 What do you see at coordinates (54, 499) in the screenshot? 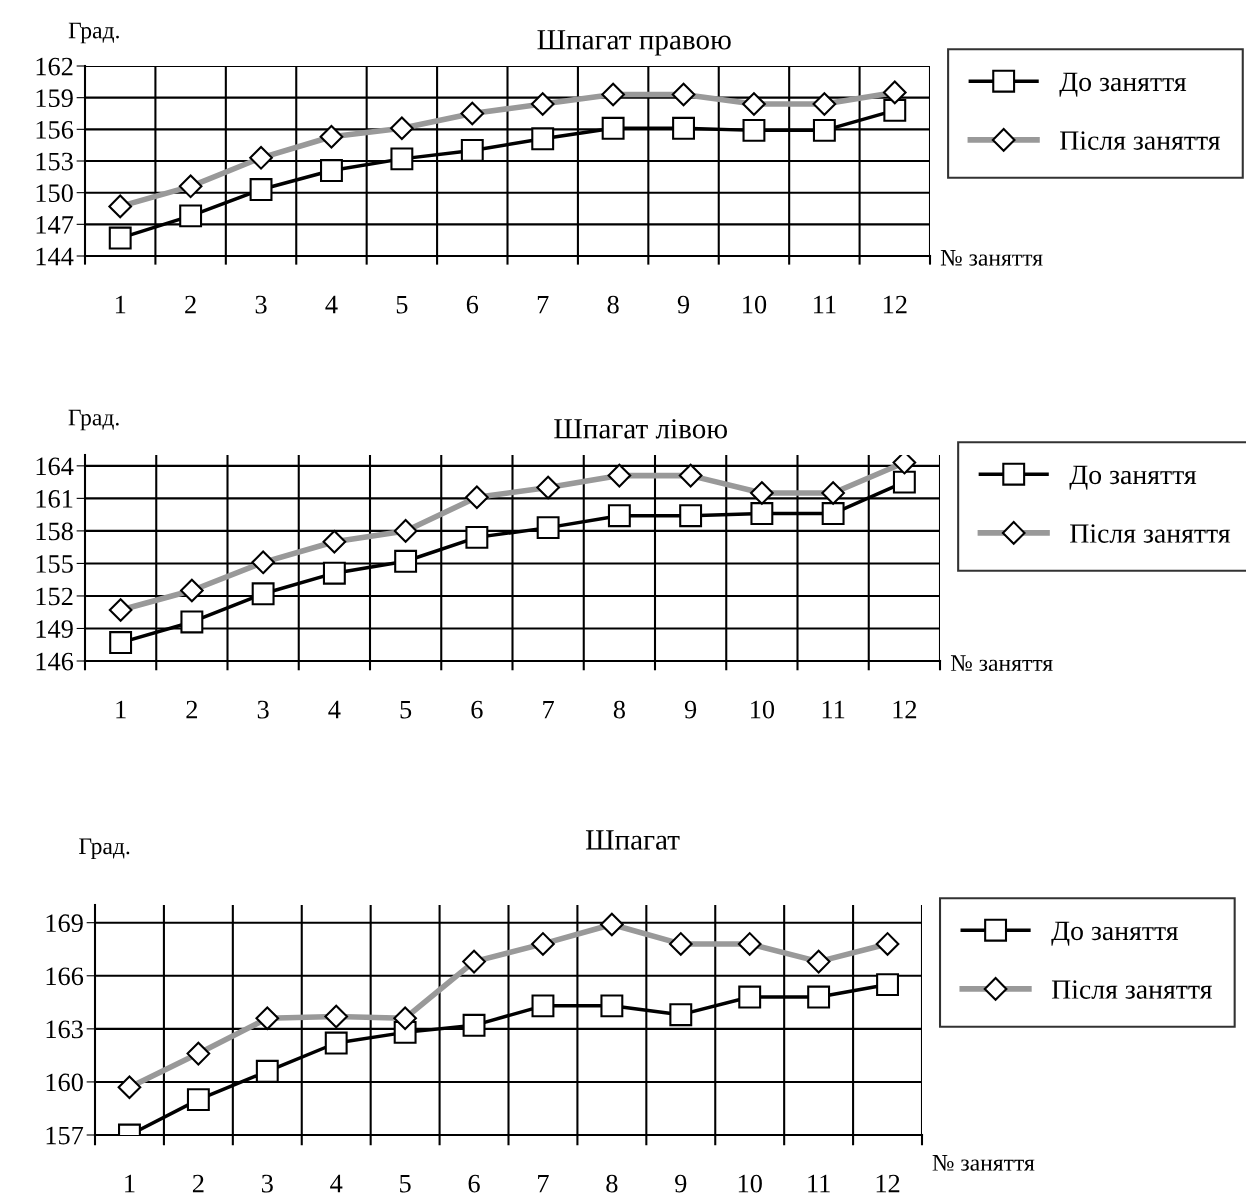
I see `y-tick-label: 161` at bounding box center [54, 499].